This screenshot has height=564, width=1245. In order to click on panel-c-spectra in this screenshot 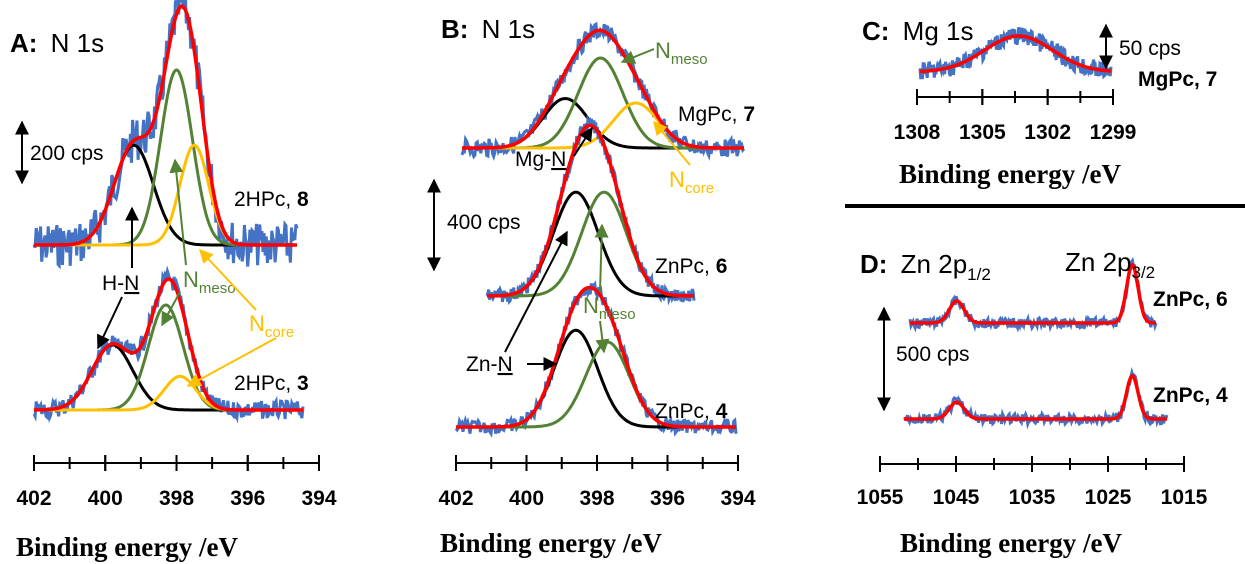, I will do `click(1015, 53)`.